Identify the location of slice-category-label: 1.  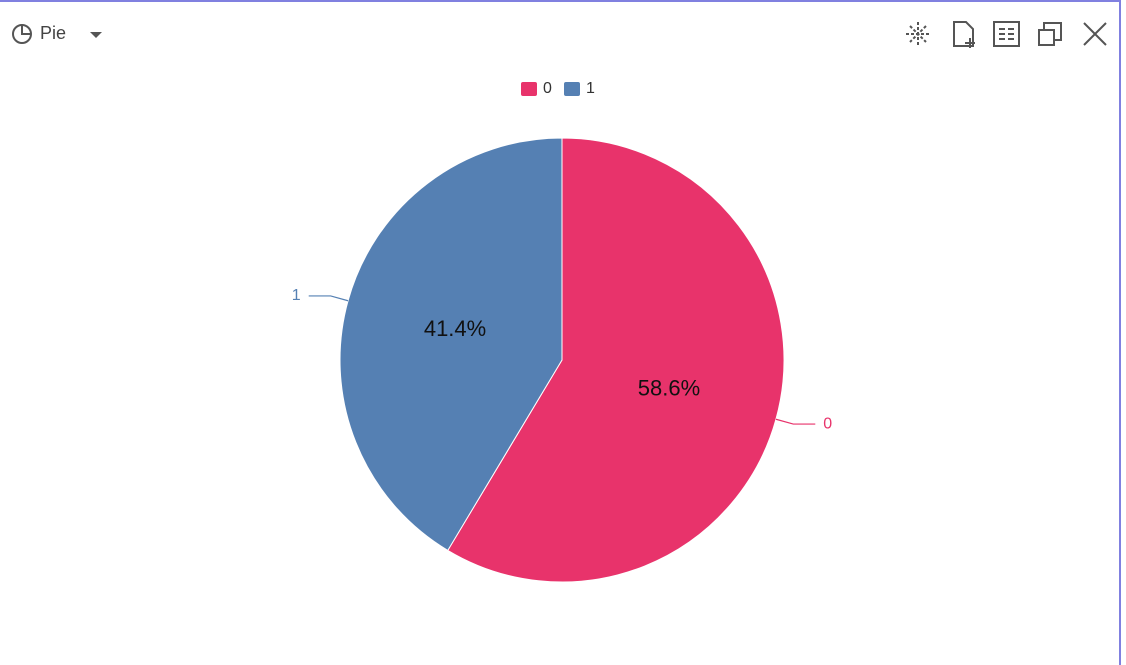
(296, 295).